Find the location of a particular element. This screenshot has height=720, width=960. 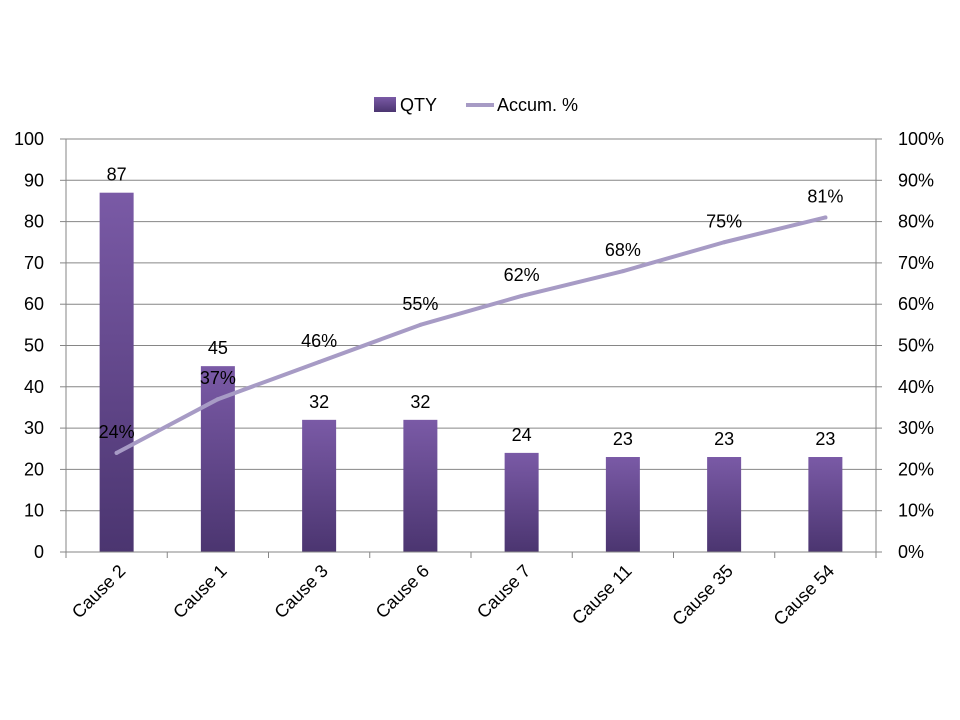

category-label: Cause 11 is located at coordinates (602, 595).